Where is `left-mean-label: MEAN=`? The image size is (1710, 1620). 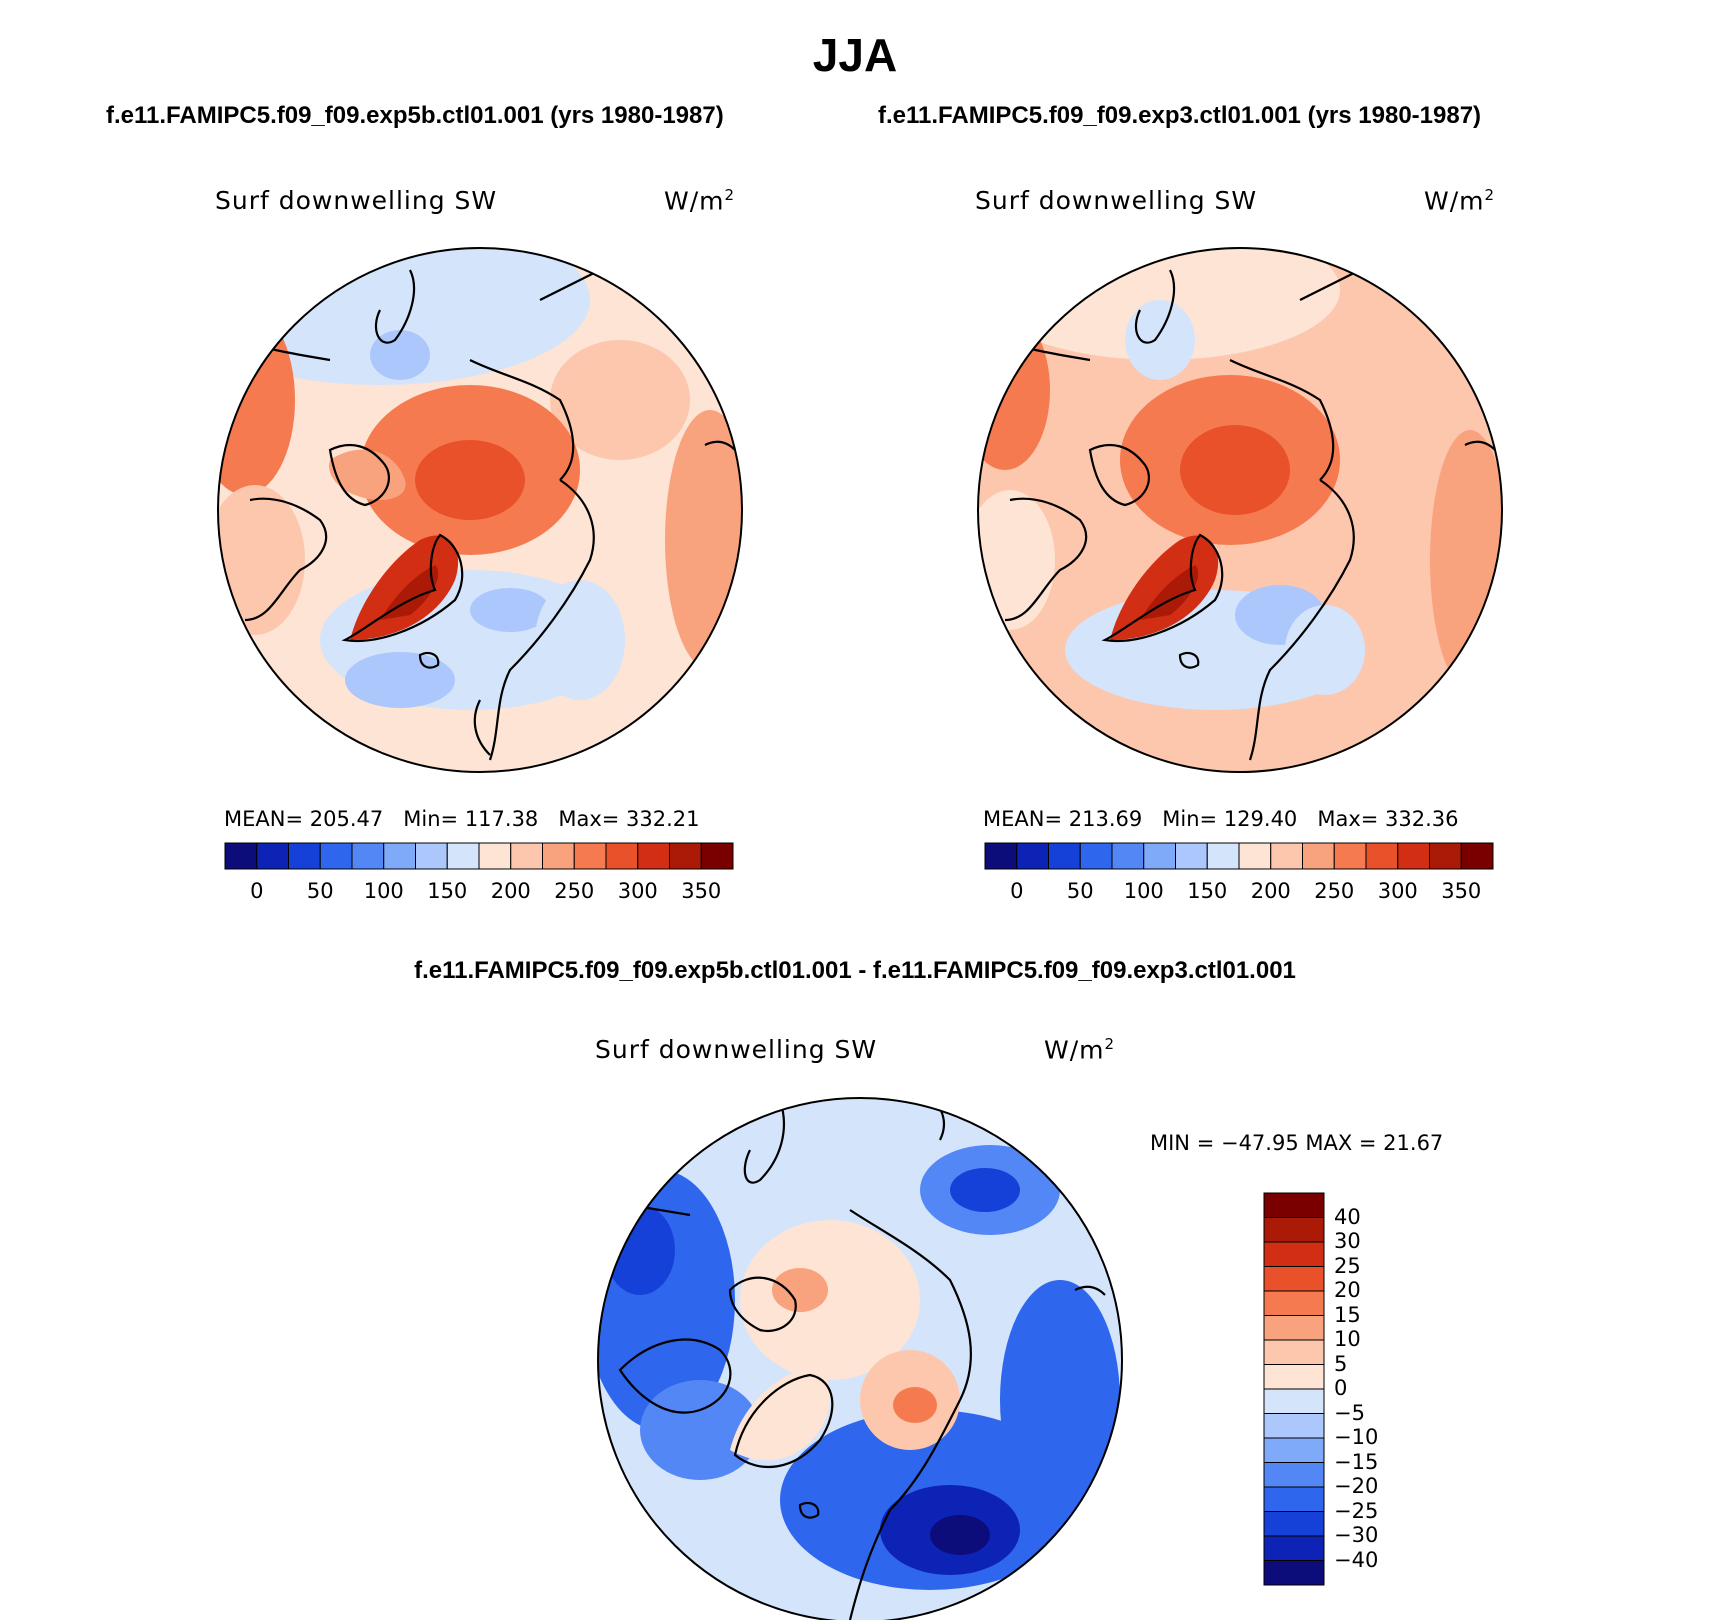
left-mean-label: MEAN= is located at coordinates (264, 819).